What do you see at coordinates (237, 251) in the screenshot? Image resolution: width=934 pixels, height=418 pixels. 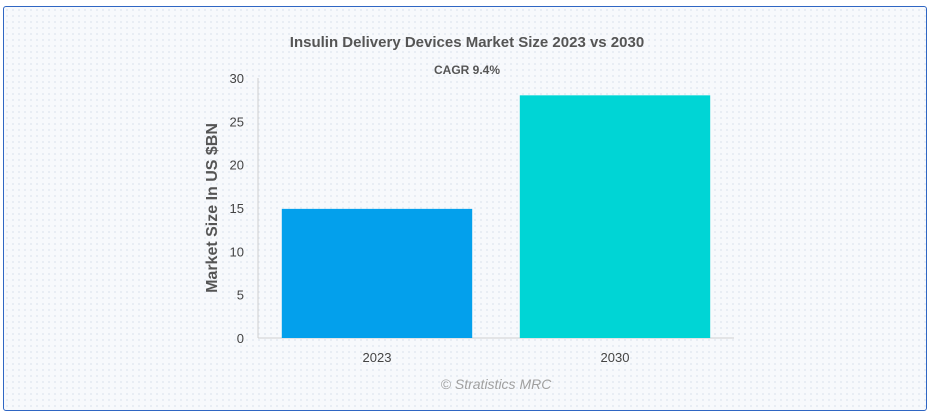 I see `y-tick-label: 10` at bounding box center [237, 251].